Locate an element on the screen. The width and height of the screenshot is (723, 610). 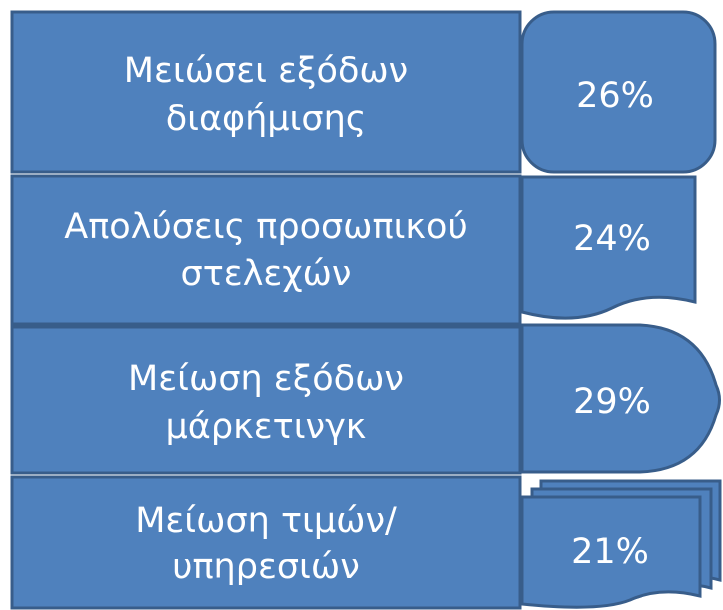
row-value: 26% is located at coordinates (615, 96).